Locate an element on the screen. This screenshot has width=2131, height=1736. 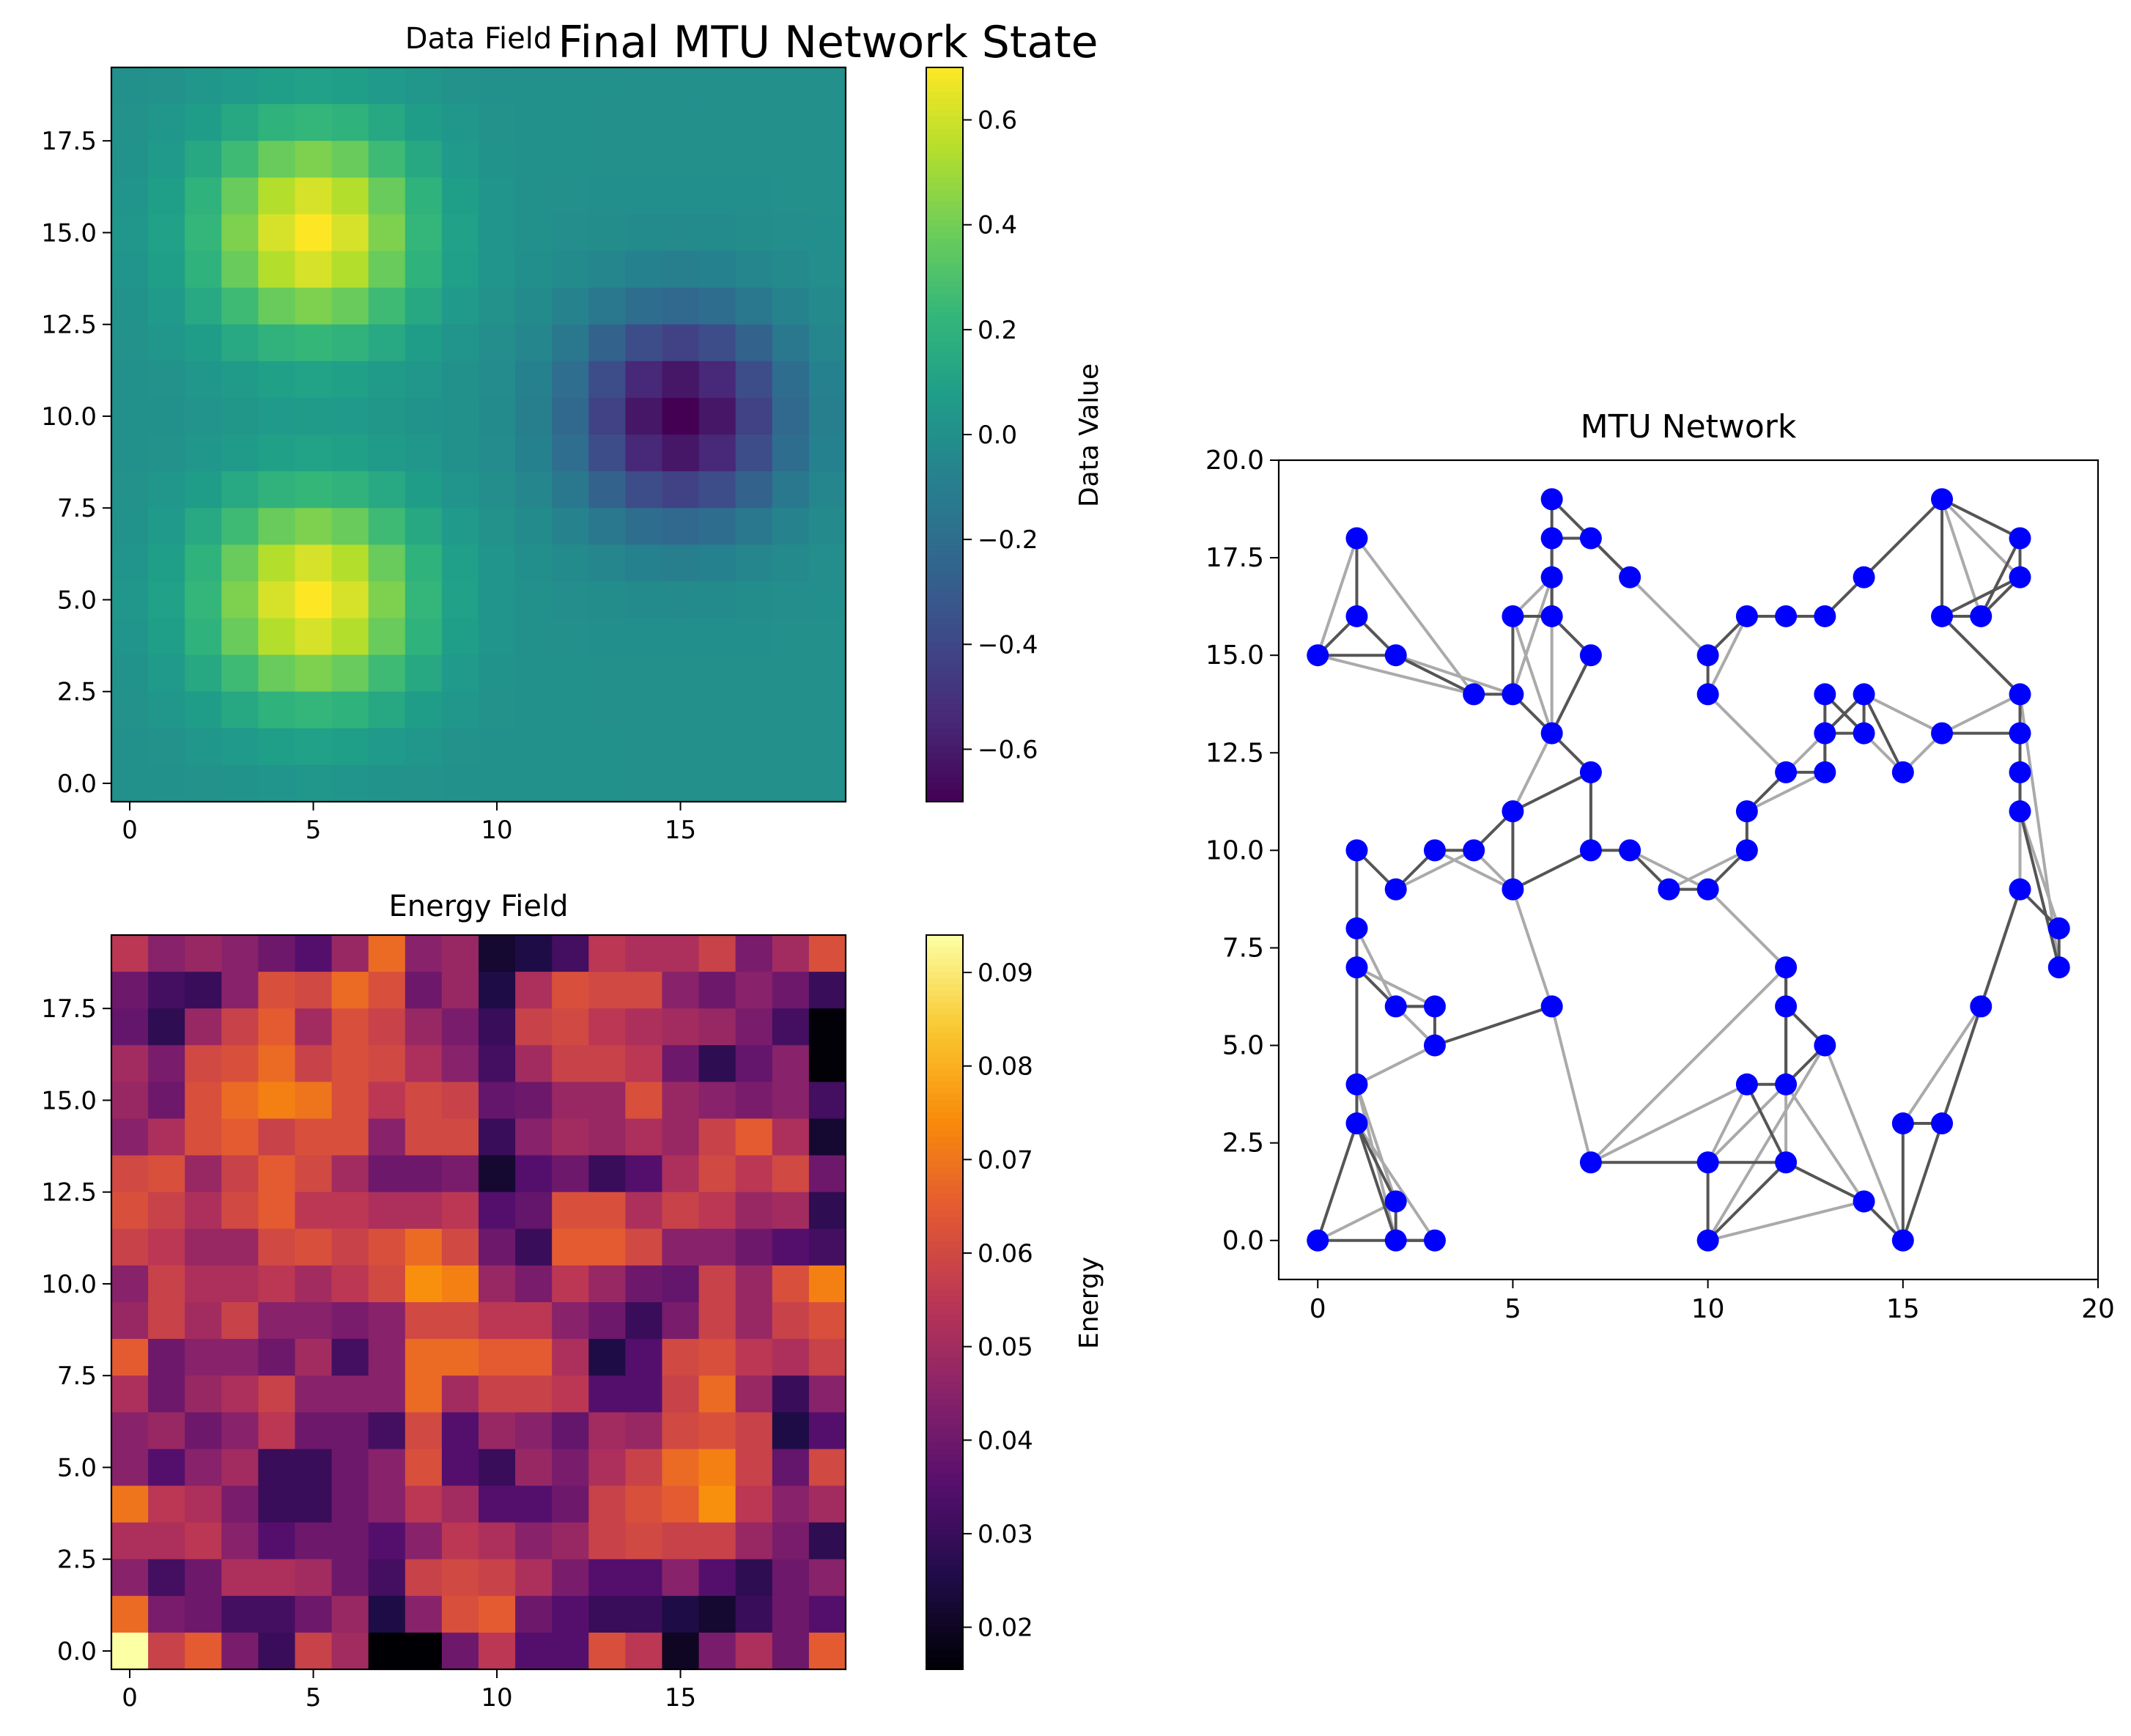
energy-field-x-axis: 0 5 10 15 is located at coordinates (409, 1691).